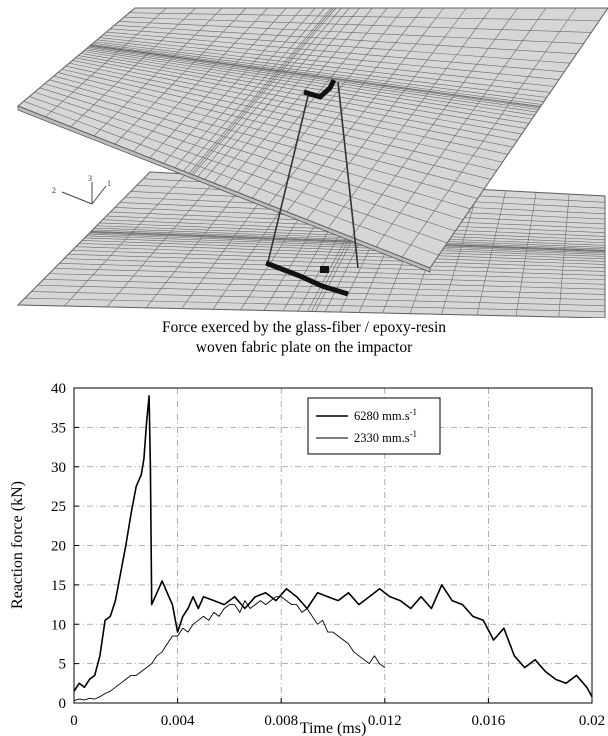  Describe the element at coordinates (58, 507) in the screenshot. I see `y-tick-label: 25` at that location.